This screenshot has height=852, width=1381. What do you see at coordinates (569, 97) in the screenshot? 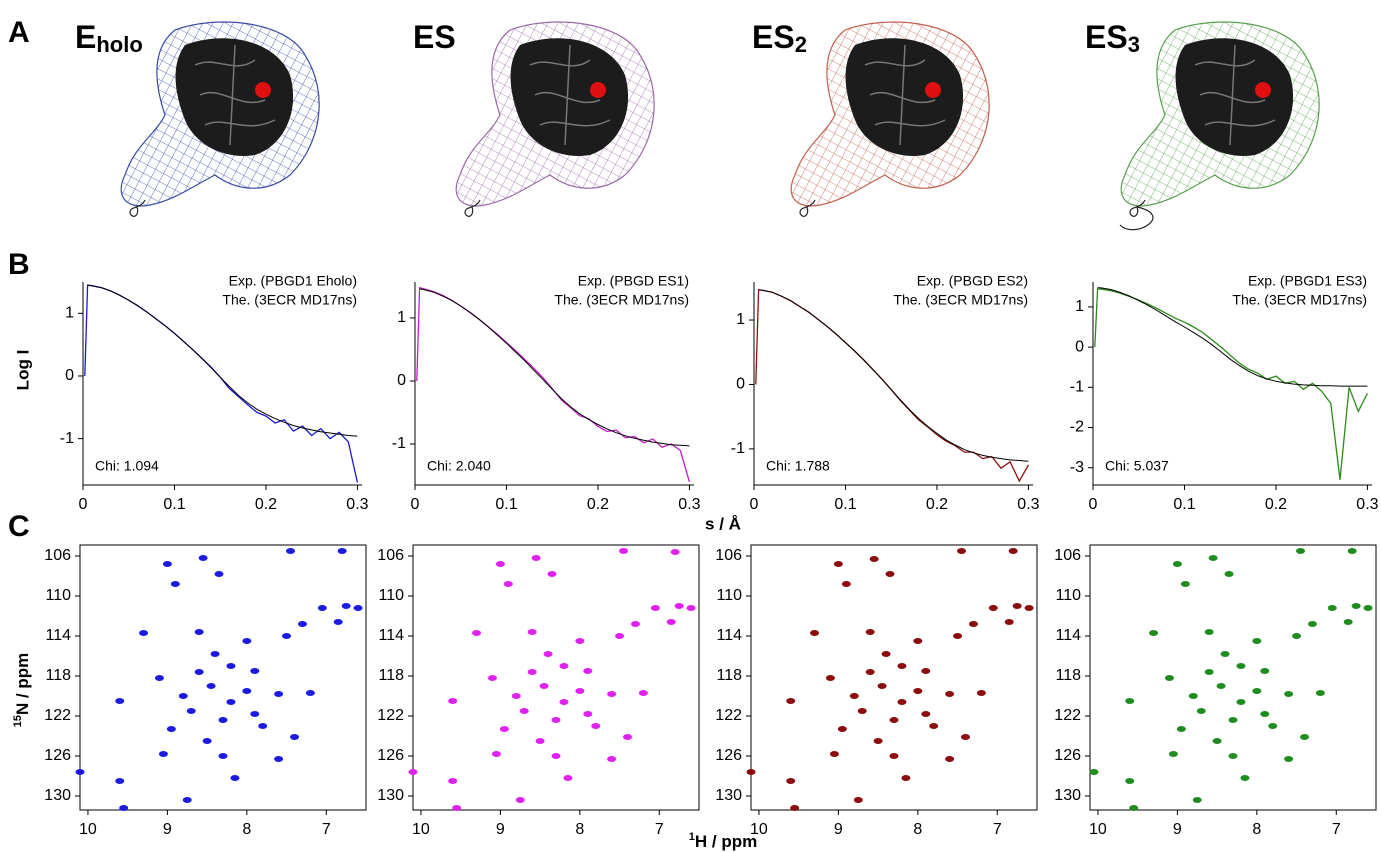
I see `cartoon` at bounding box center [569, 97].